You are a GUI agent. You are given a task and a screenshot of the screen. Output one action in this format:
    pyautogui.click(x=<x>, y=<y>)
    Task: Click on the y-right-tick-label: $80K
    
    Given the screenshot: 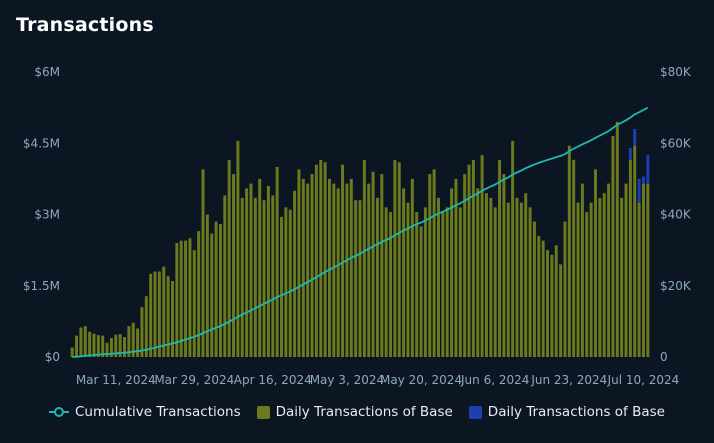 What is the action you would take?
    pyautogui.click(x=676, y=72)
    